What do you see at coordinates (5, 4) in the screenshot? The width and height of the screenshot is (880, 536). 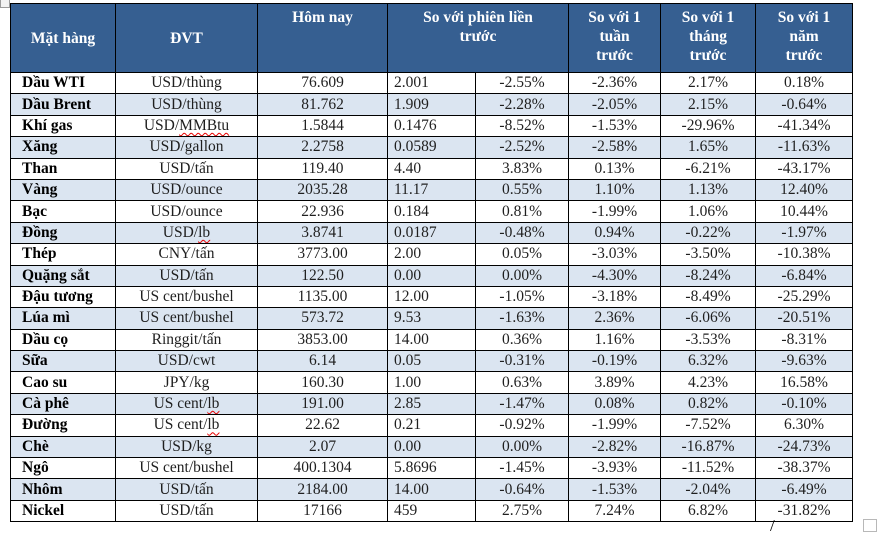 I see `table-move-handle-icon` at bounding box center [5, 4].